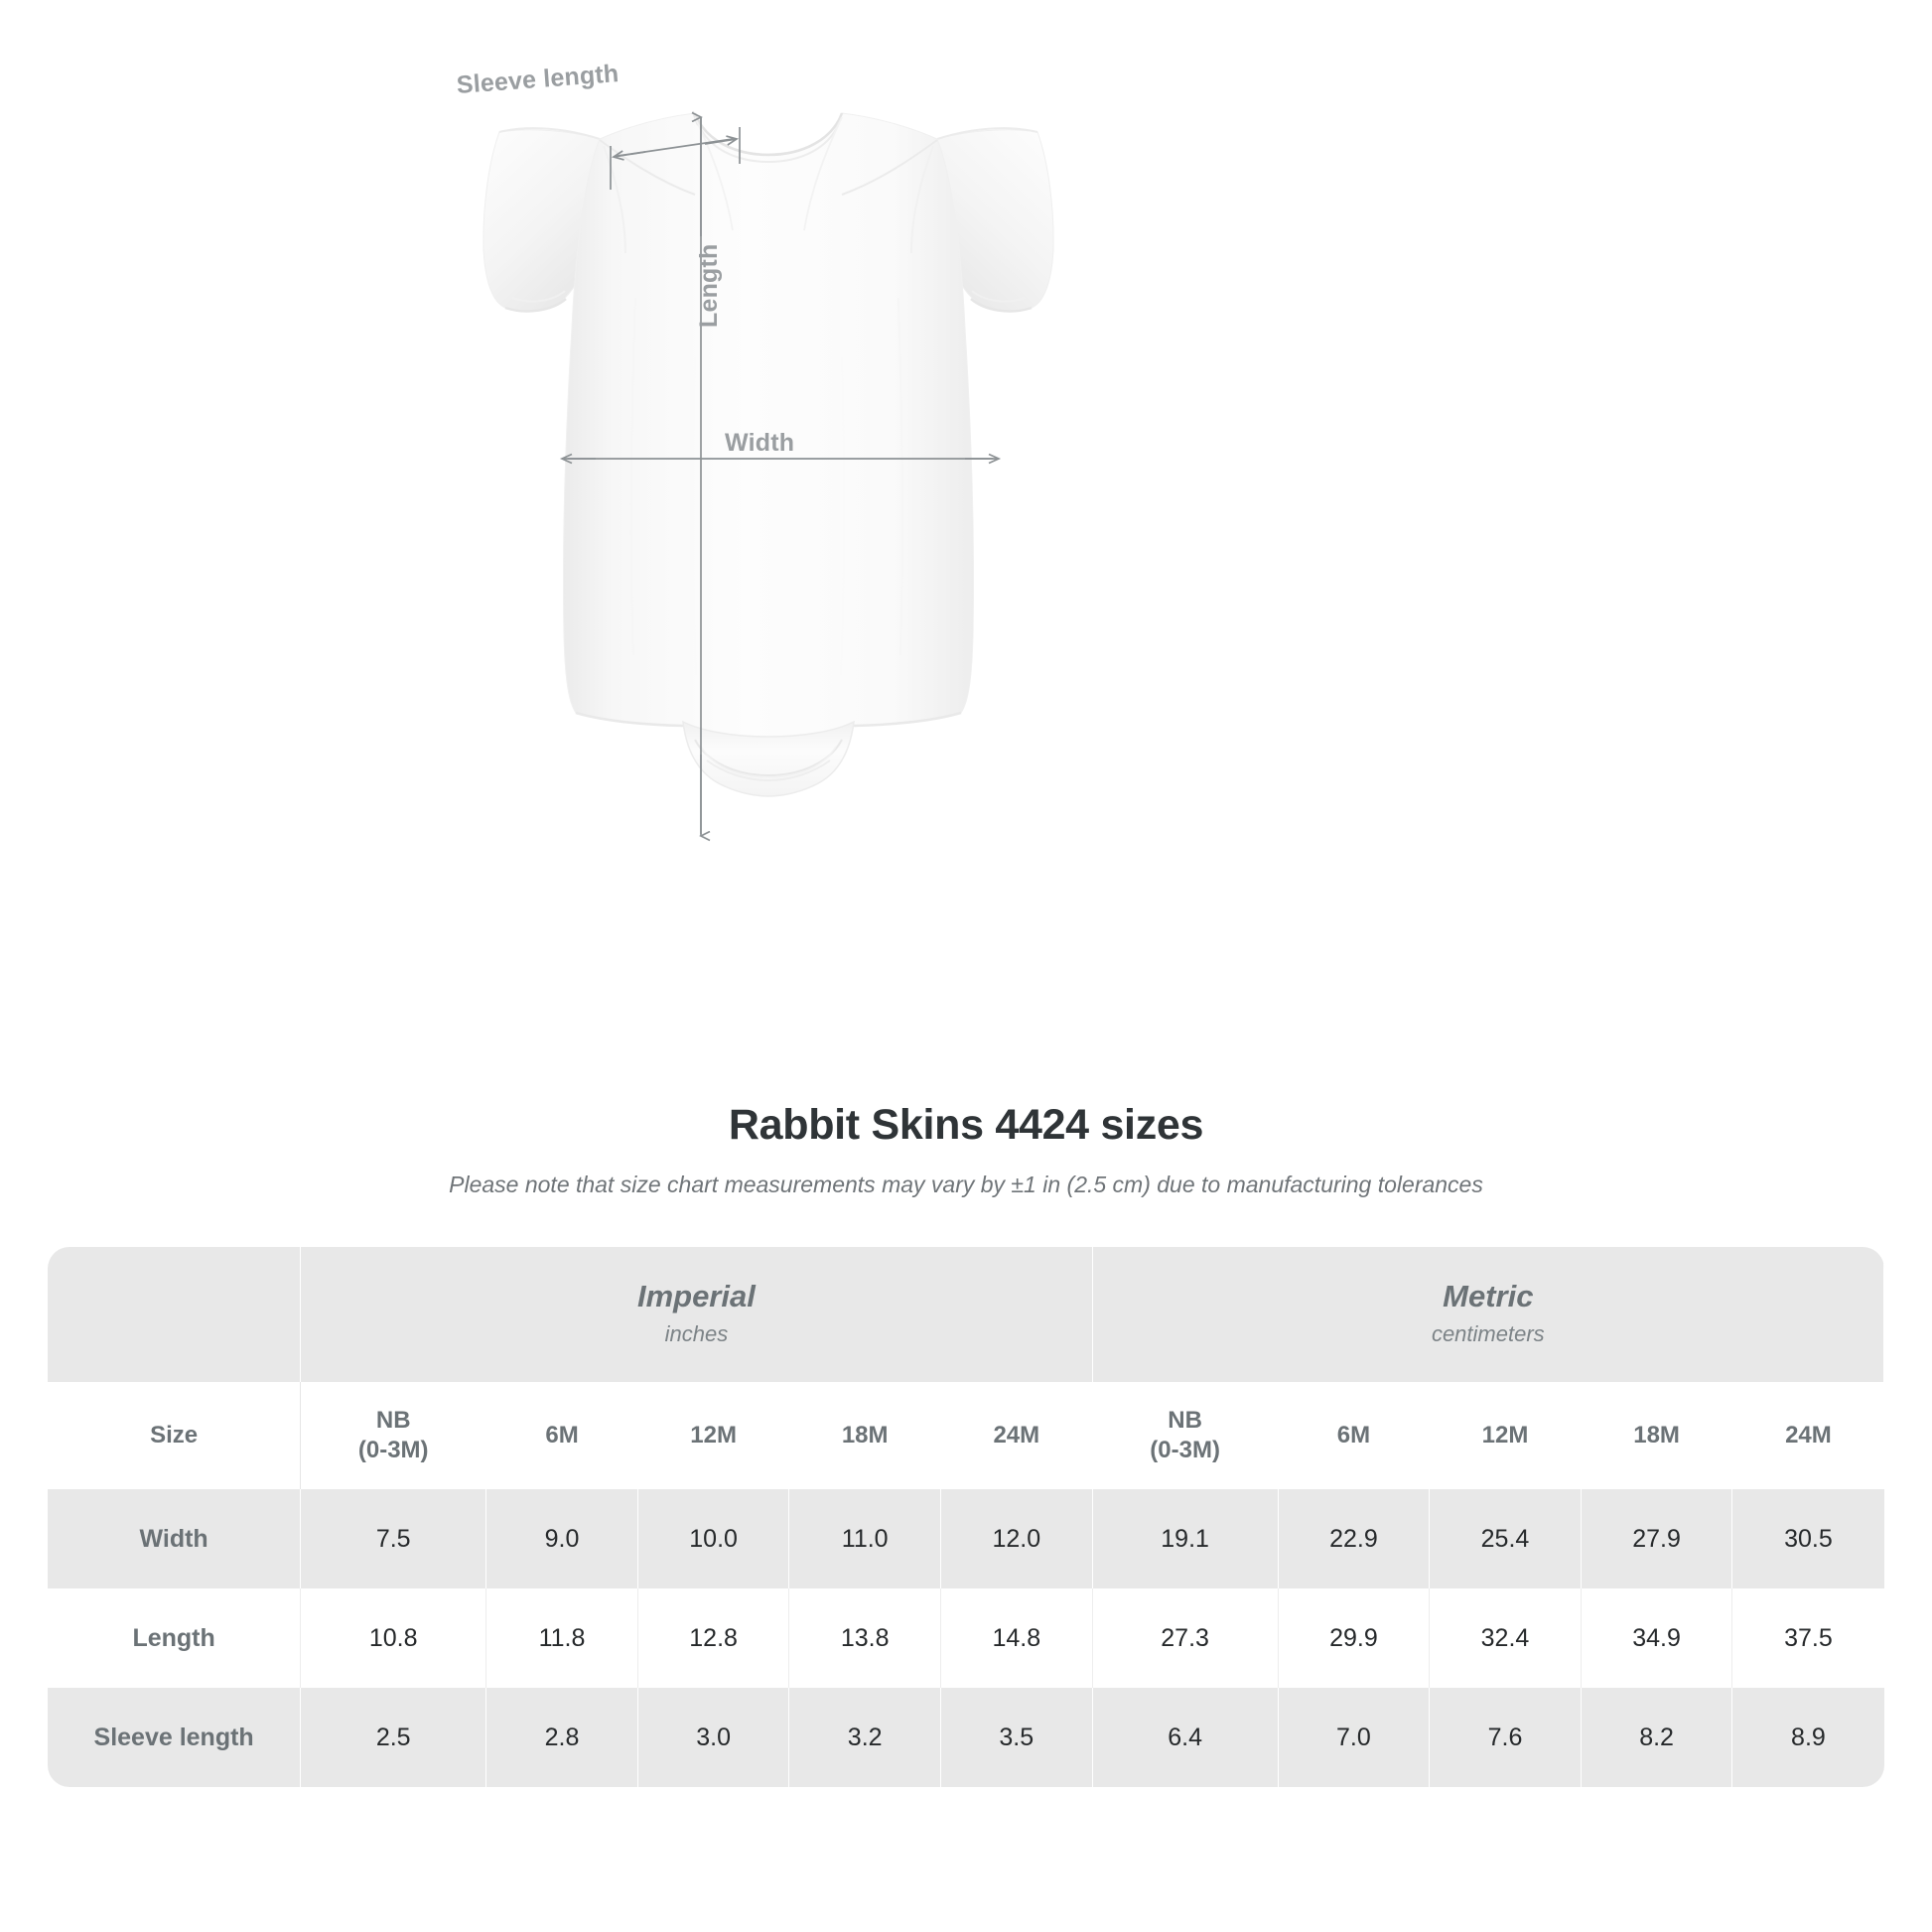 This screenshot has width=1932, height=1932. I want to click on cell-width-metric-18m: 27.9, so click(1657, 1539).